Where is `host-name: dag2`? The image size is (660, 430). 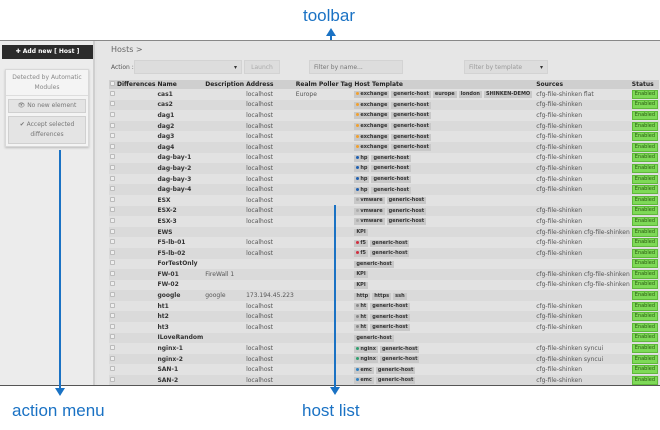
host-name: dag2 is located at coordinates (180, 126).